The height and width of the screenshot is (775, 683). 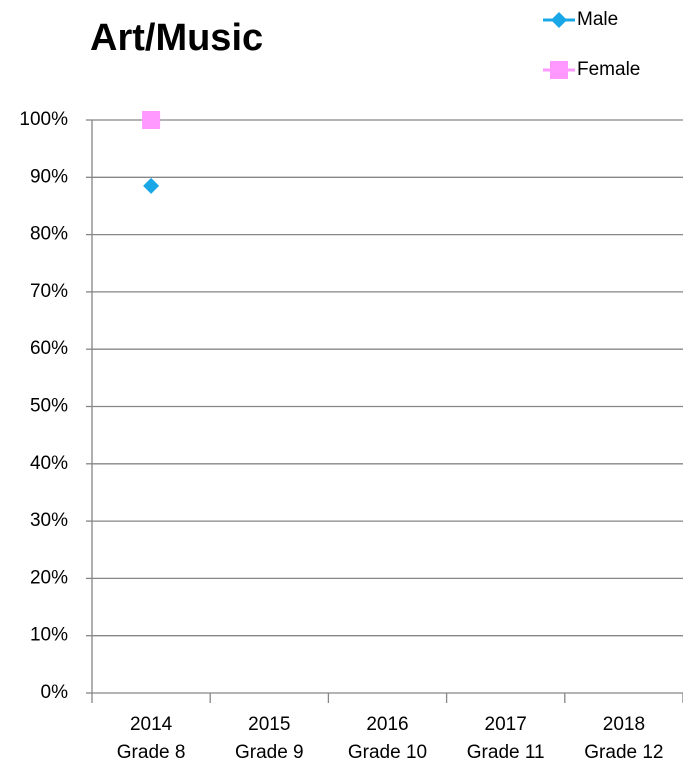 I want to click on y-tick-label: 100%, so click(x=43, y=119).